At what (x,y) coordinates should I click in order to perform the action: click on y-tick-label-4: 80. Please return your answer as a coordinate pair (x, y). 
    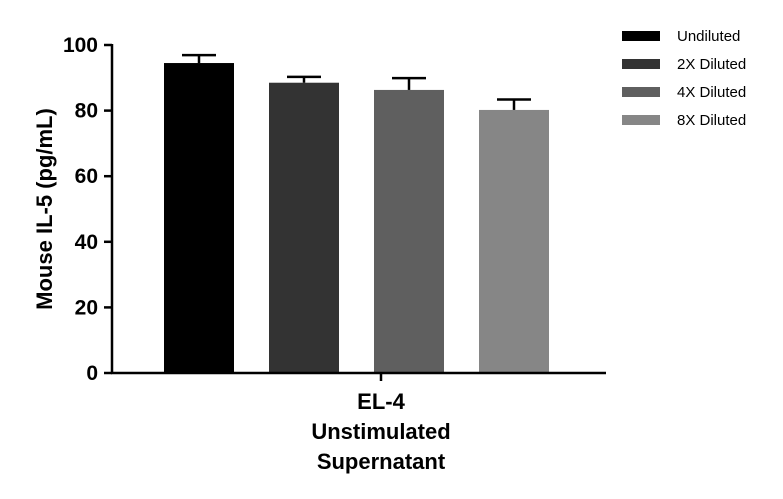
    Looking at the image, I should click on (86, 111).